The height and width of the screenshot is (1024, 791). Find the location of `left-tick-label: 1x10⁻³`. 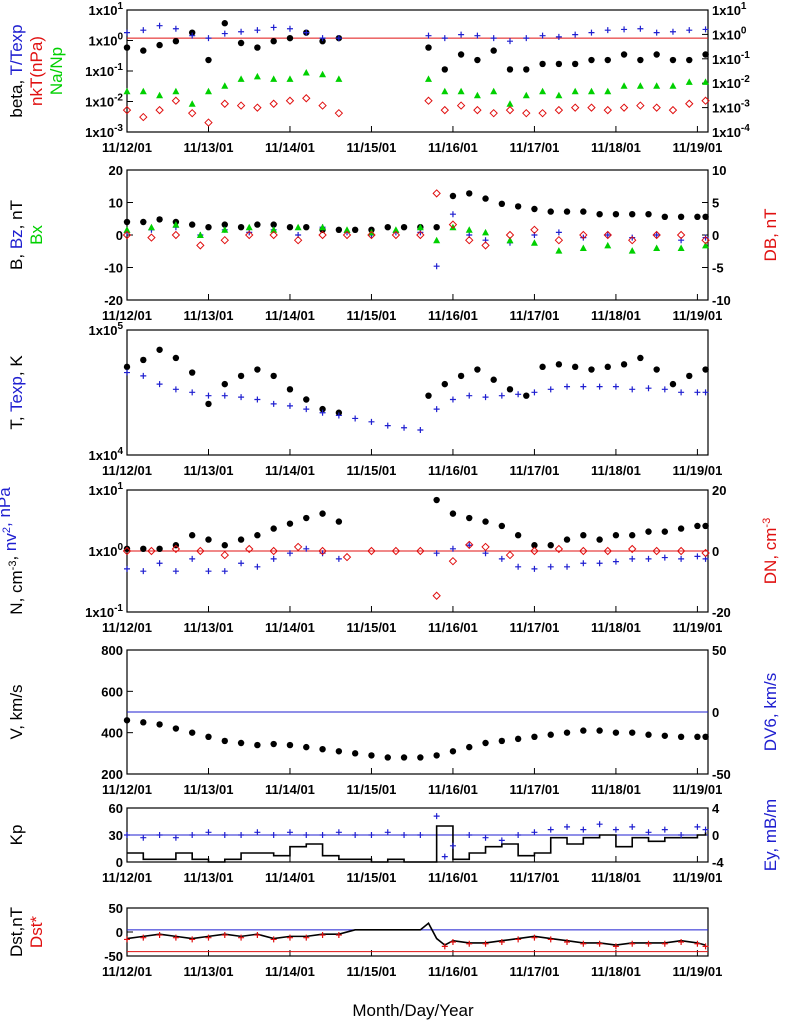

left-tick-label: 1x10⁻³ is located at coordinates (104, 131).